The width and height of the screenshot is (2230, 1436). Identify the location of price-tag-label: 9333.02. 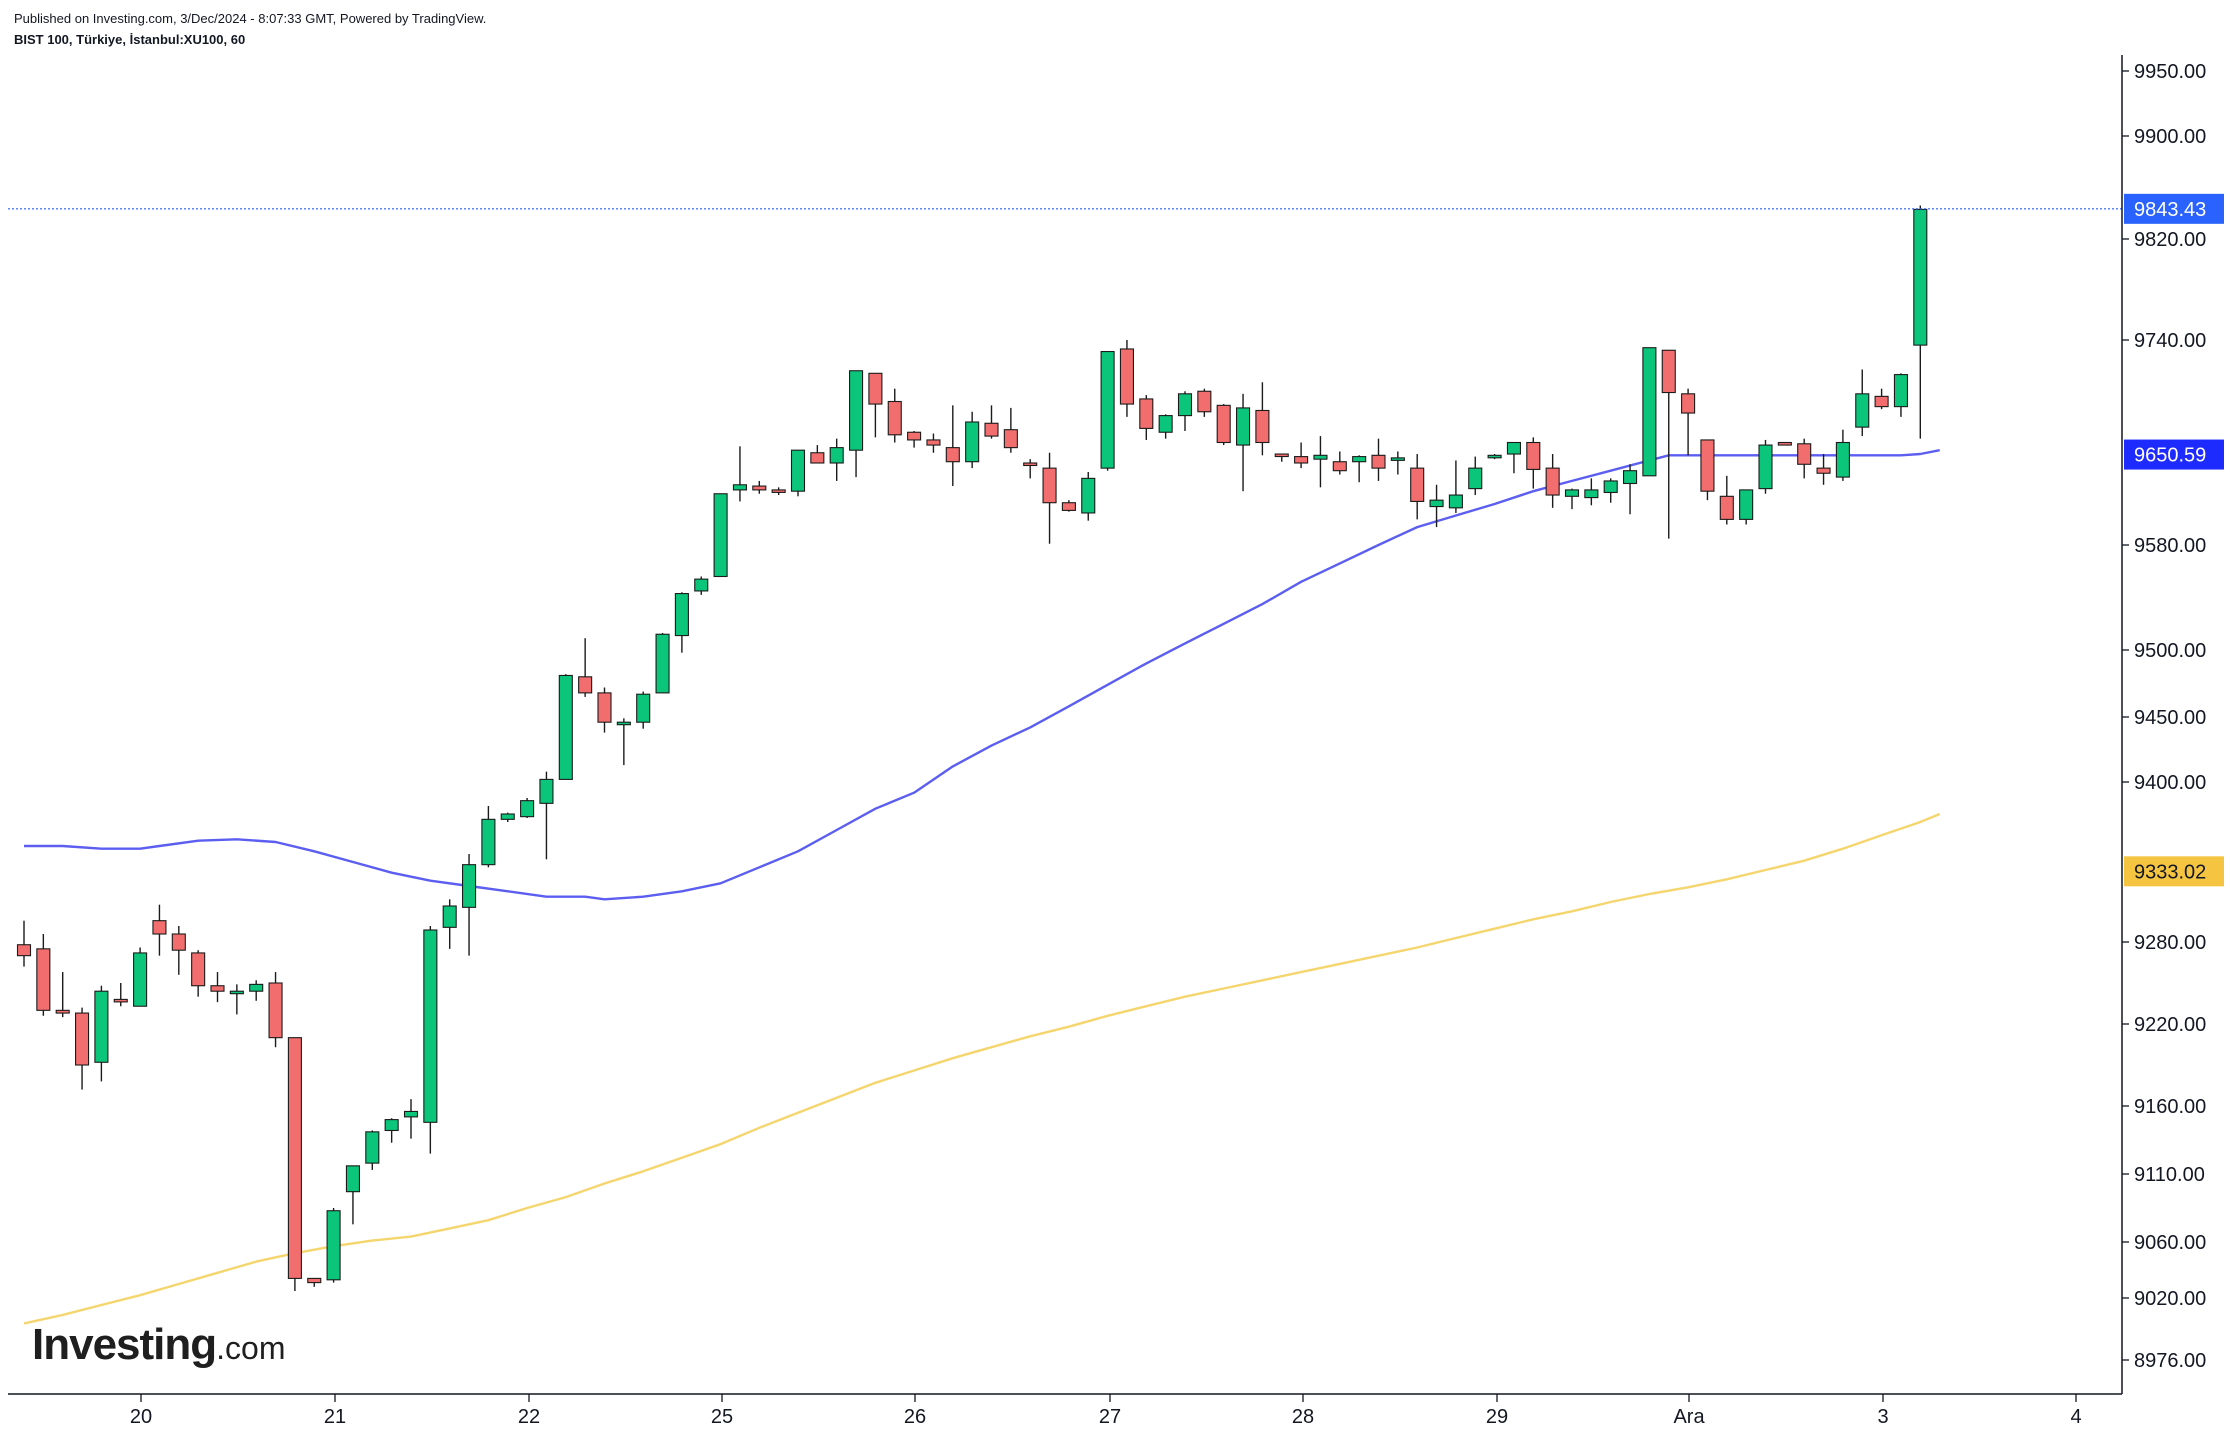
(2170, 872).